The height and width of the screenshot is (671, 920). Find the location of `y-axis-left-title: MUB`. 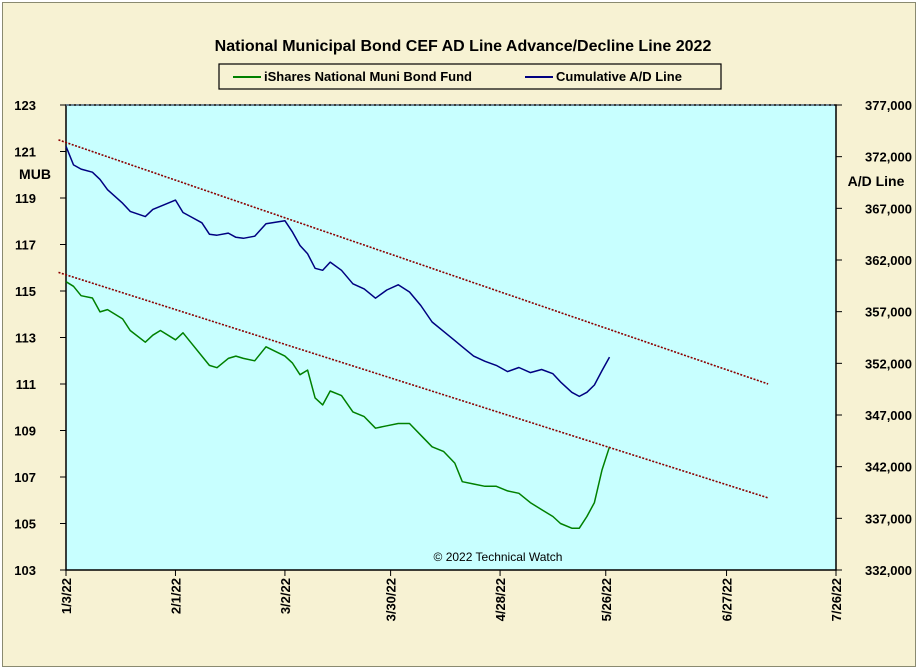

y-axis-left-title: MUB is located at coordinates (35, 174).